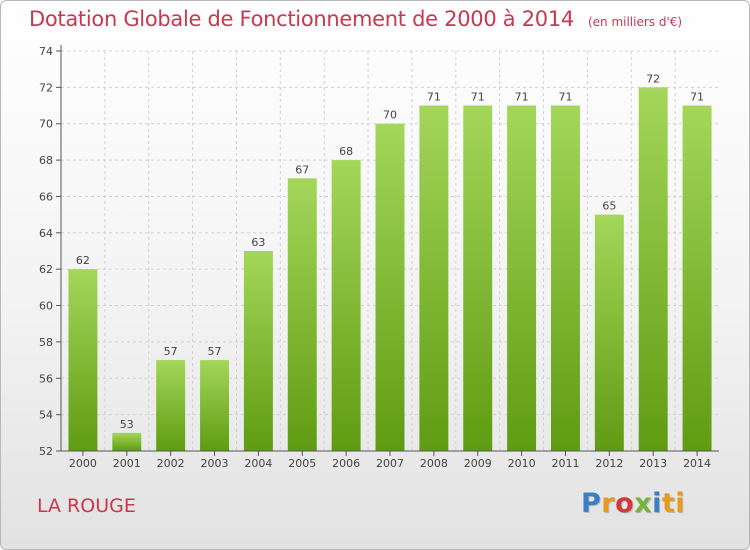 The width and height of the screenshot is (750, 550). I want to click on x-tick-label: 2004, so click(258, 463).